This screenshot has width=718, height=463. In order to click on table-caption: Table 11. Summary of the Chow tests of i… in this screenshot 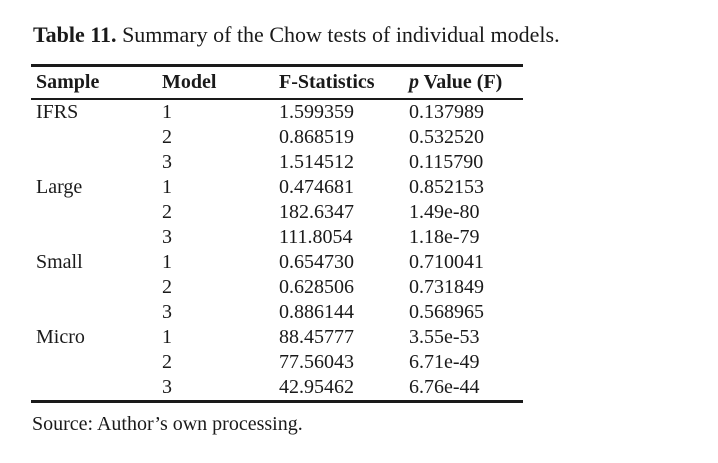, I will do `click(375, 34)`.